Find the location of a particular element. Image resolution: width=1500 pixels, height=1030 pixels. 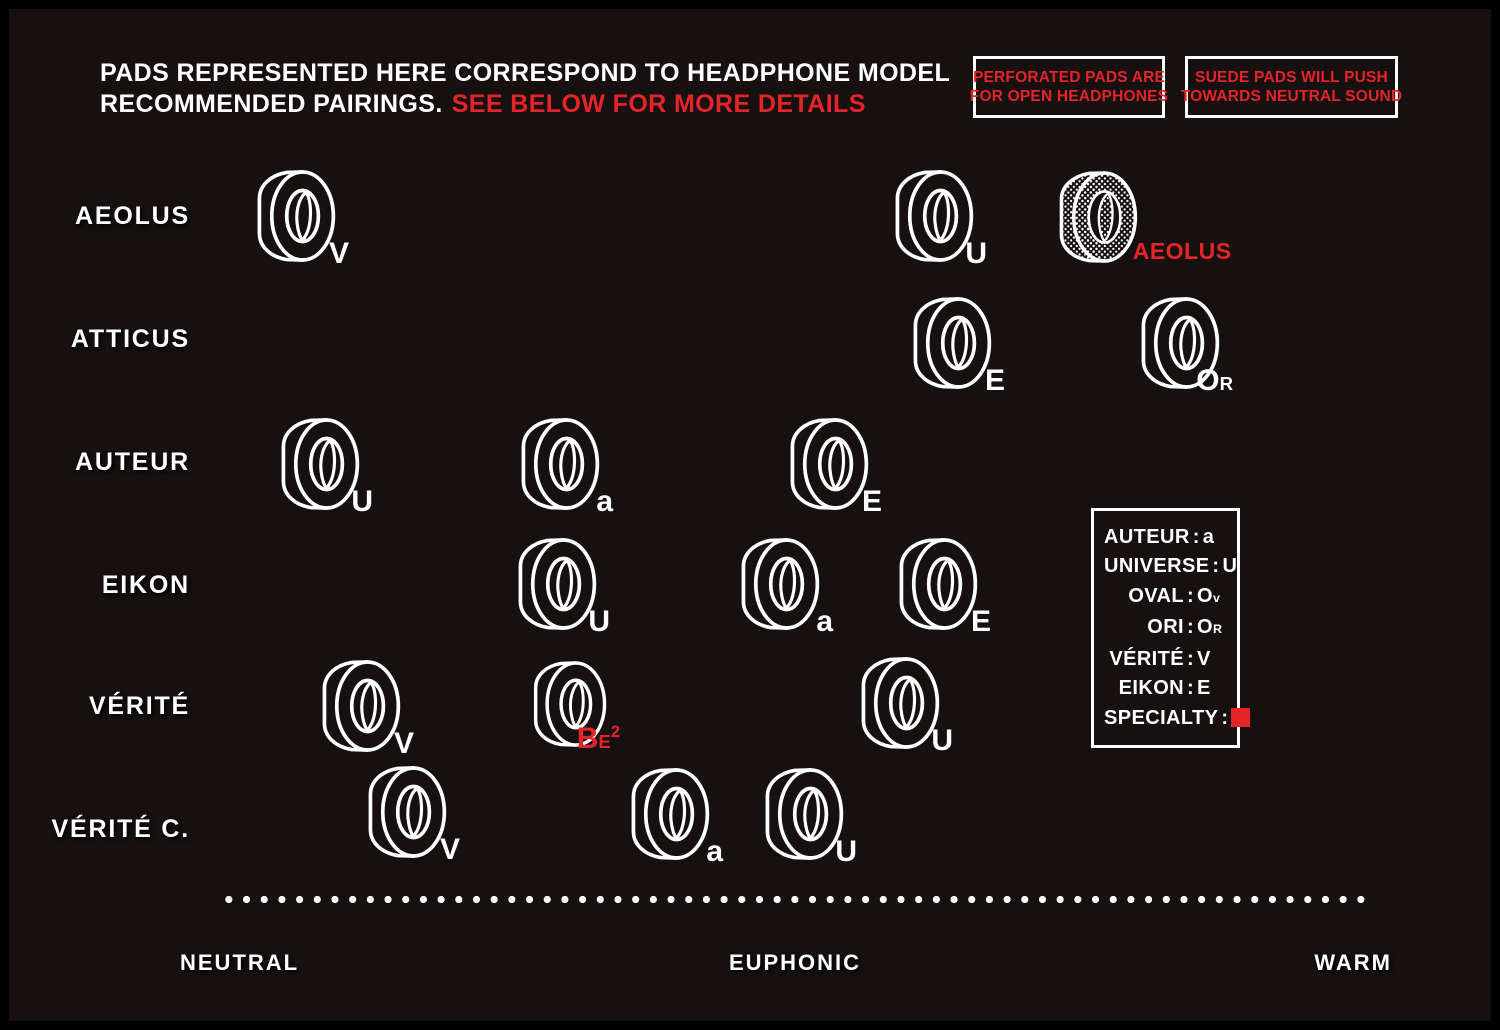

legend-row-eikon: EIKON: E is located at coordinates (1164, 688).